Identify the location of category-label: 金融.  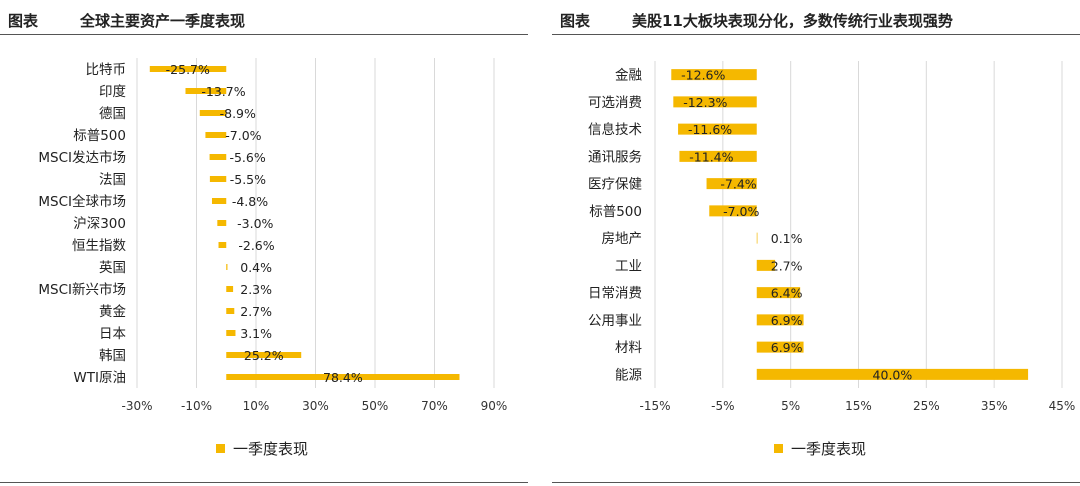
(629, 76).